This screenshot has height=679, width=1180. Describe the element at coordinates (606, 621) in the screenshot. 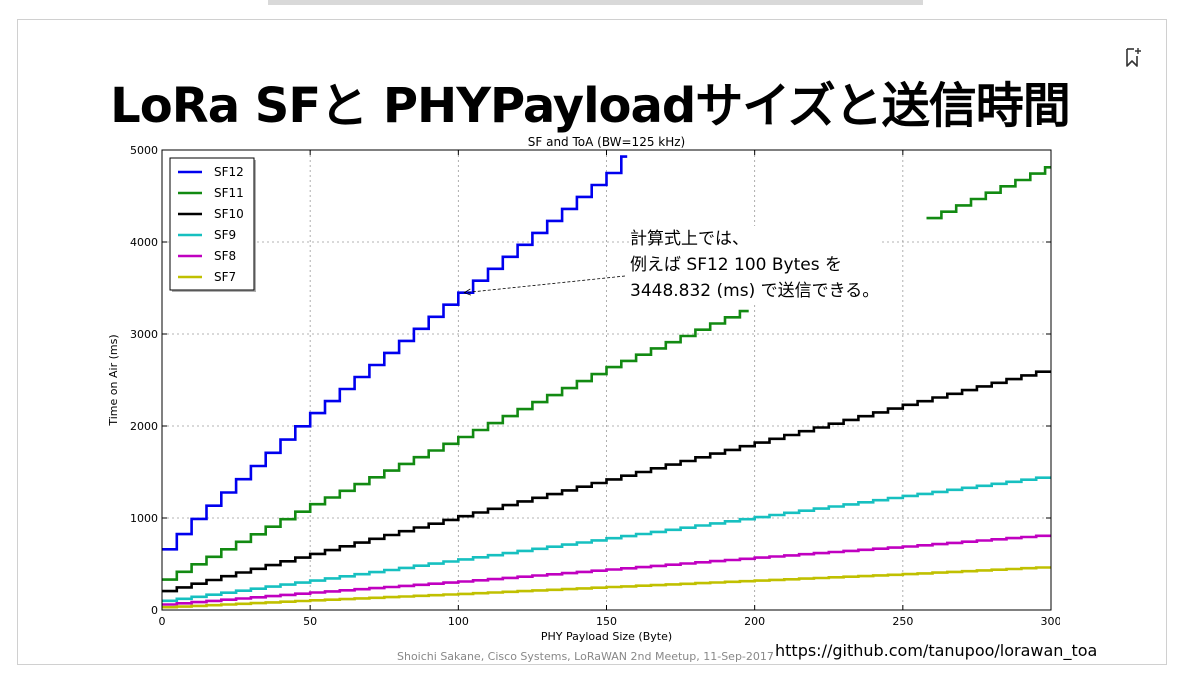

I see `x-tick-label: 150` at that location.